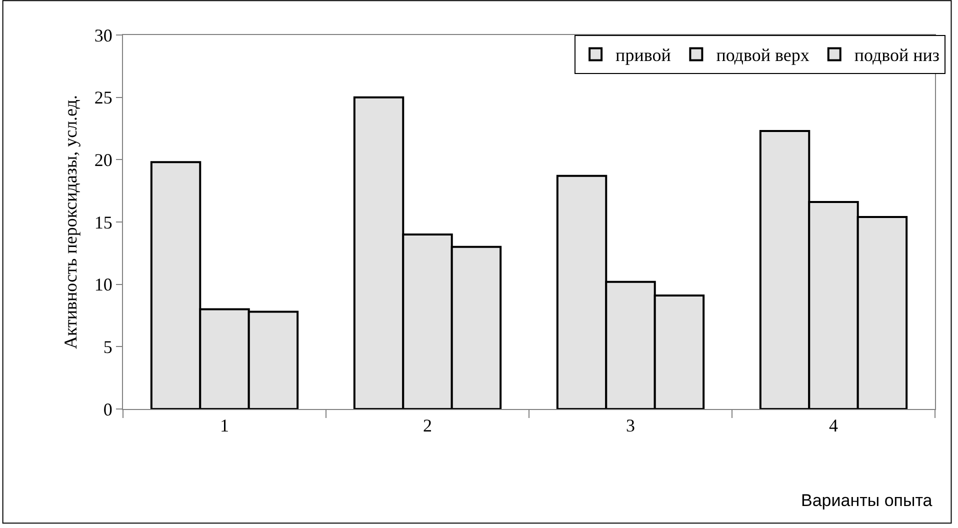  Describe the element at coordinates (763, 55) in the screenshot. I see `legend-label: подвой верх` at that location.